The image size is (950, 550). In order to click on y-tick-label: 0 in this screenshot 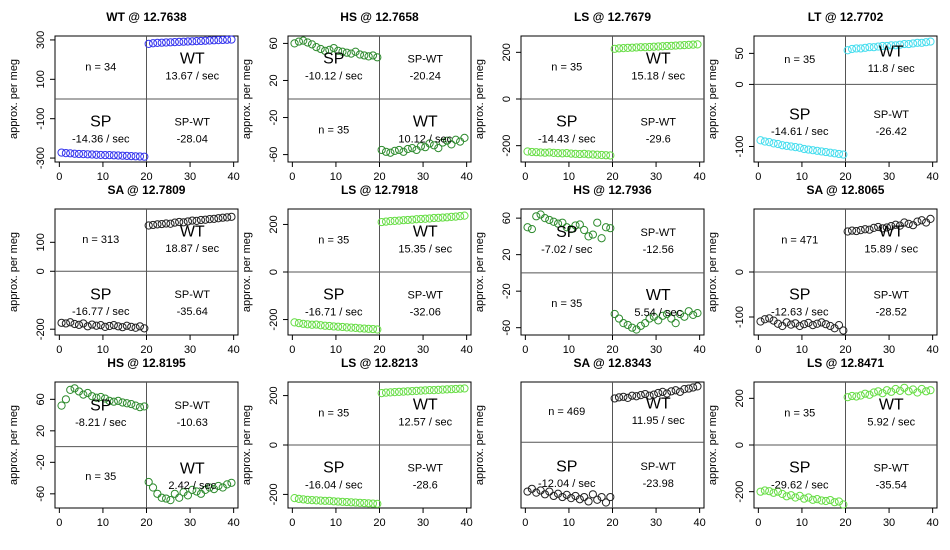, I will do `click(274, 445)`.